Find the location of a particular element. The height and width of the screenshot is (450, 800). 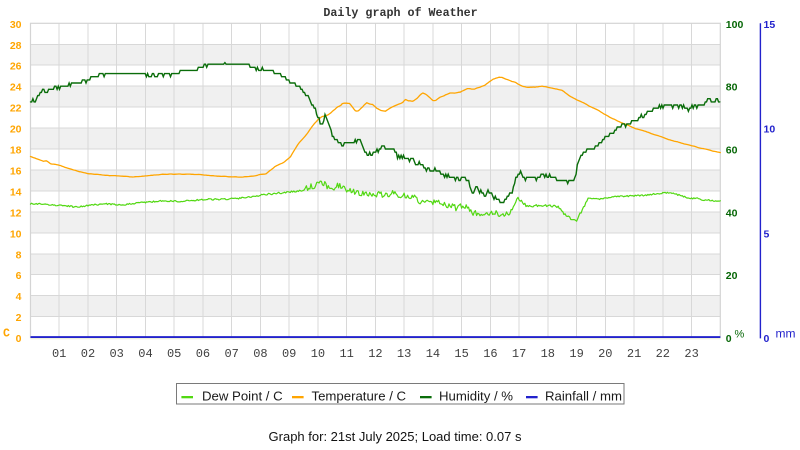

svg-text: 05 is located at coordinates (174, 354).